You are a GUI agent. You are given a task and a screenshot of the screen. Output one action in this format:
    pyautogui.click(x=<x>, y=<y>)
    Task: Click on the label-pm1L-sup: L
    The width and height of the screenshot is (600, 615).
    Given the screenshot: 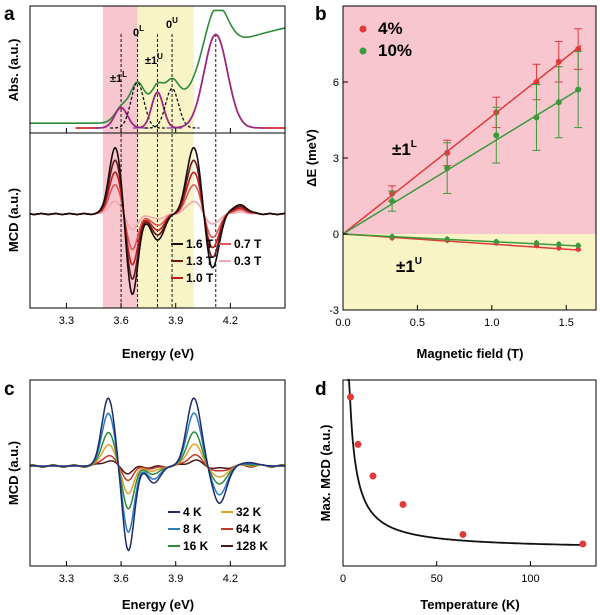 What is the action you would take?
    pyautogui.click(x=414, y=144)
    